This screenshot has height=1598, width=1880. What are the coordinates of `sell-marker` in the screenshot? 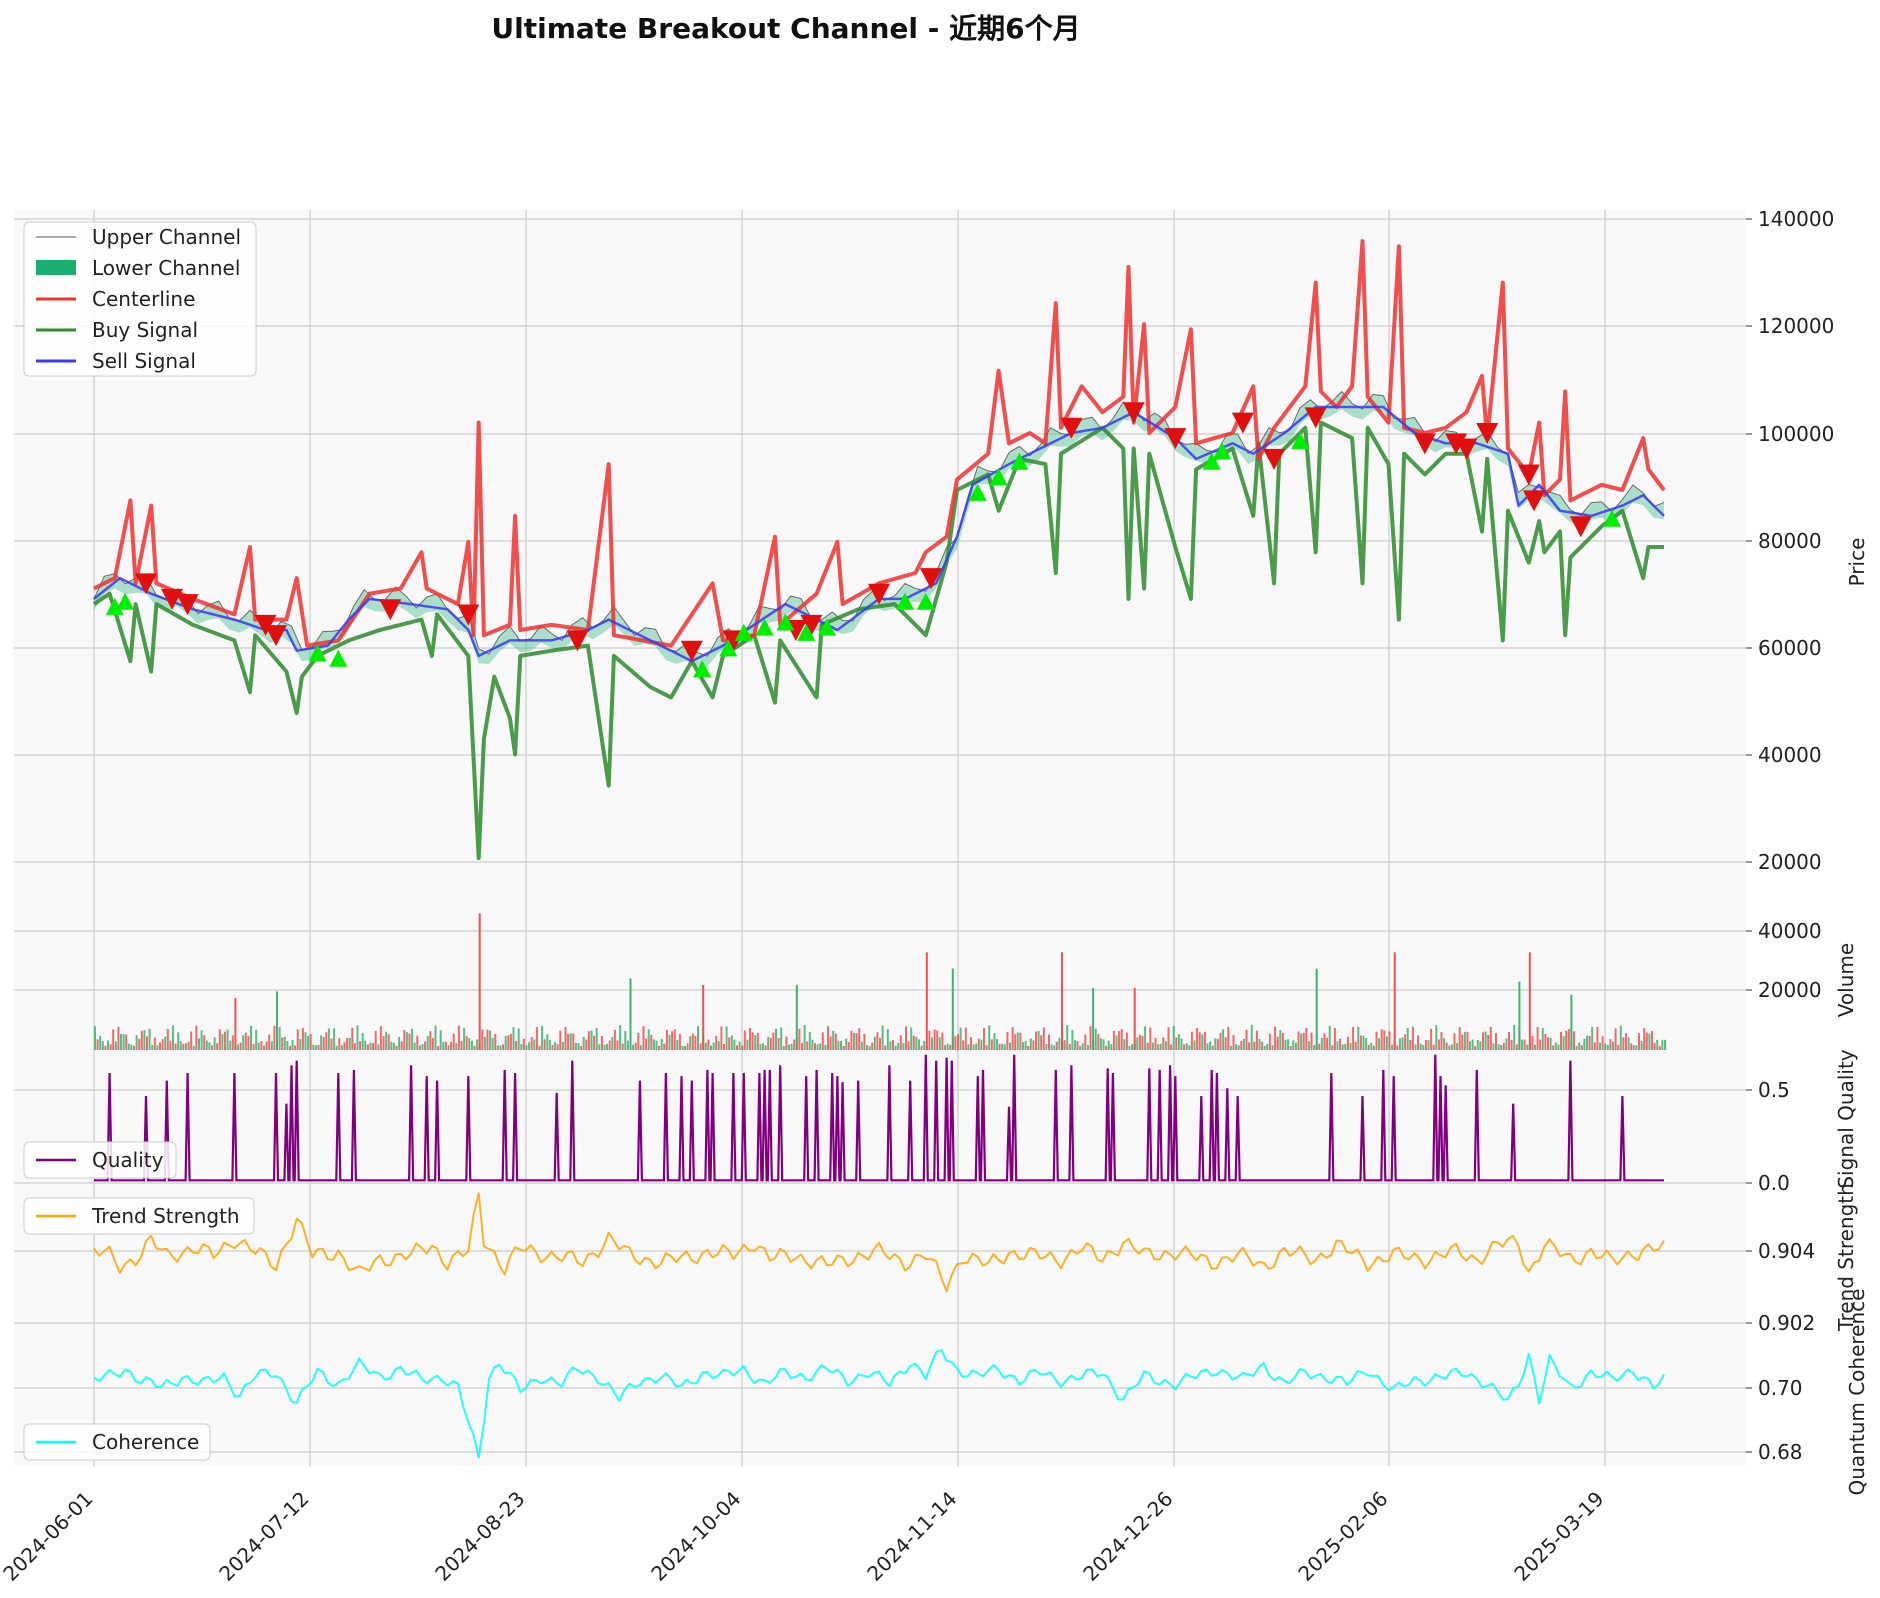 It's located at (1175, 439).